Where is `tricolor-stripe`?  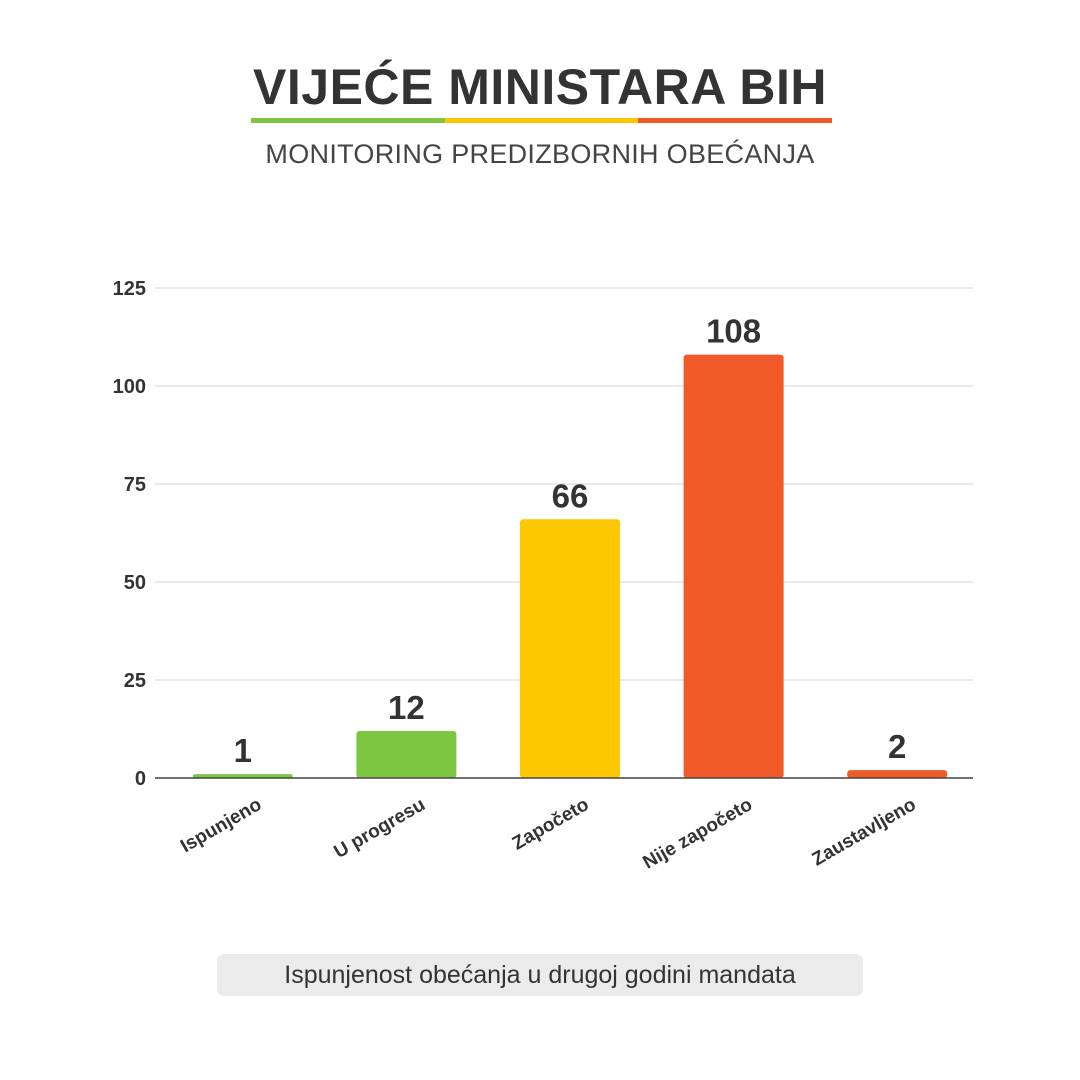 tricolor-stripe is located at coordinates (542, 120).